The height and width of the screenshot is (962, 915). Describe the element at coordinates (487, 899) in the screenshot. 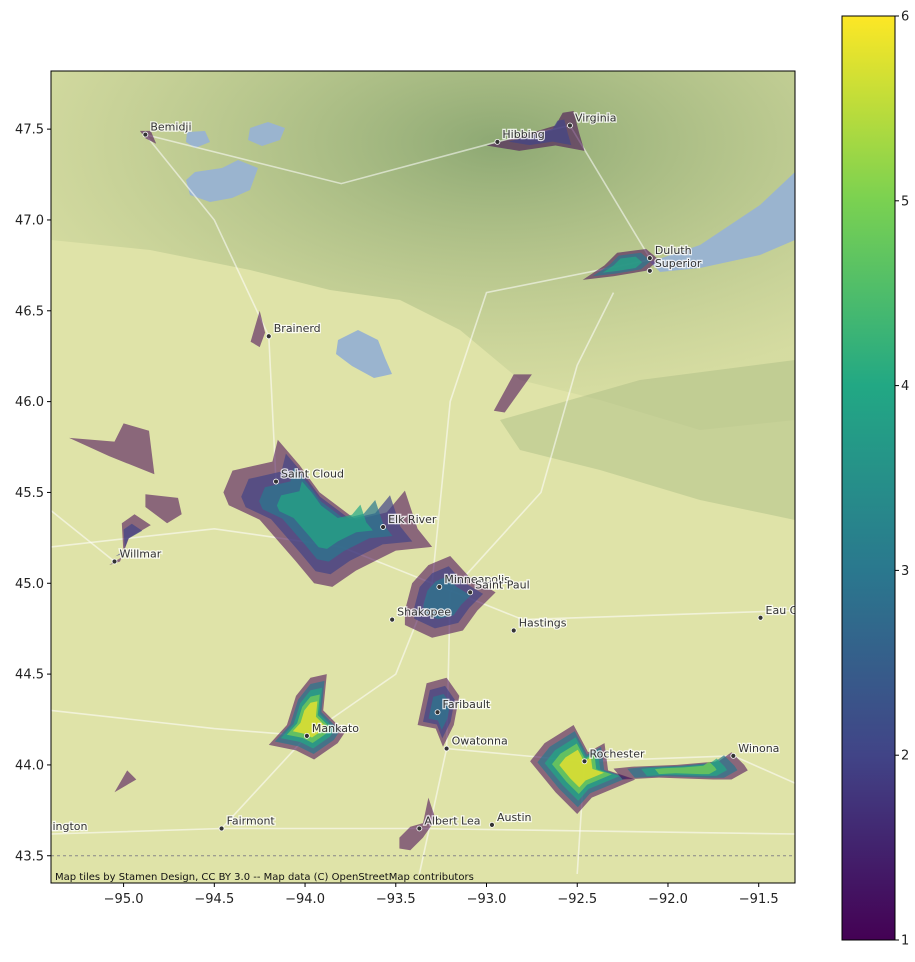

I see `x-tick-label: −93.0` at that location.